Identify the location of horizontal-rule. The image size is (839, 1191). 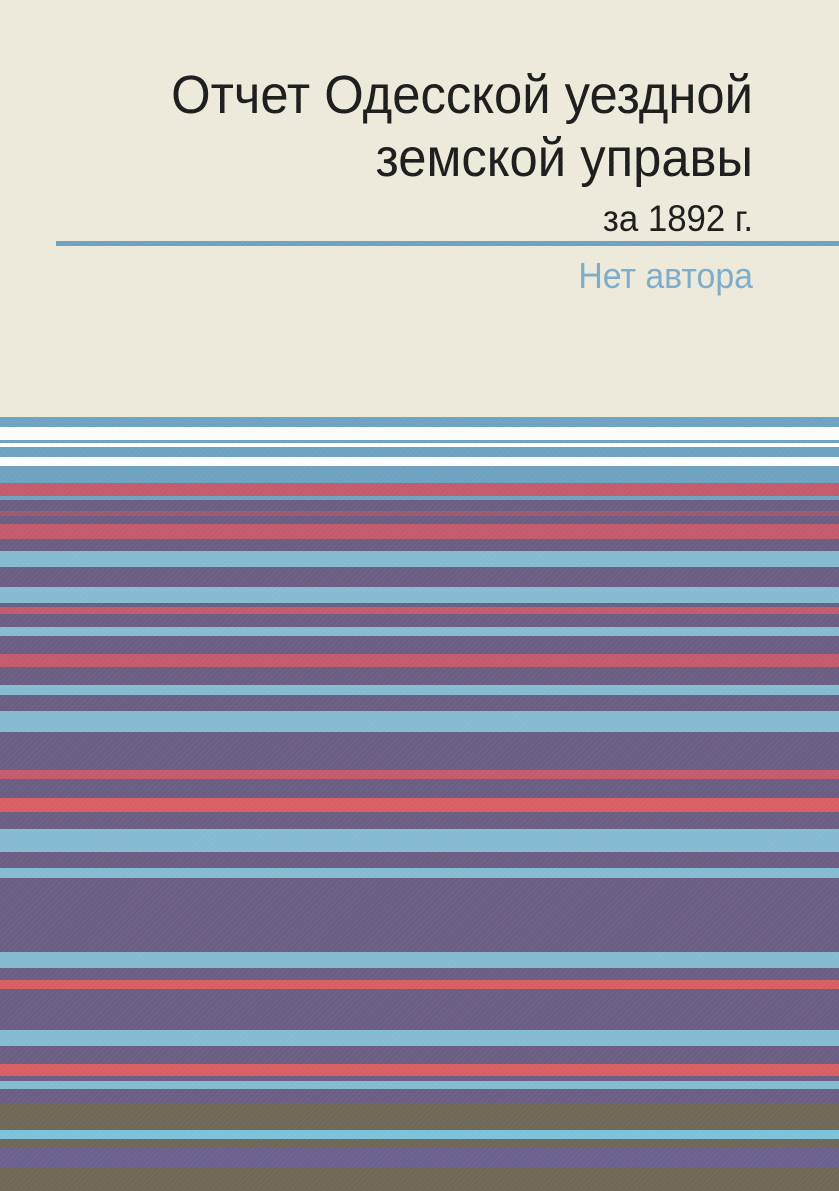
(447, 243).